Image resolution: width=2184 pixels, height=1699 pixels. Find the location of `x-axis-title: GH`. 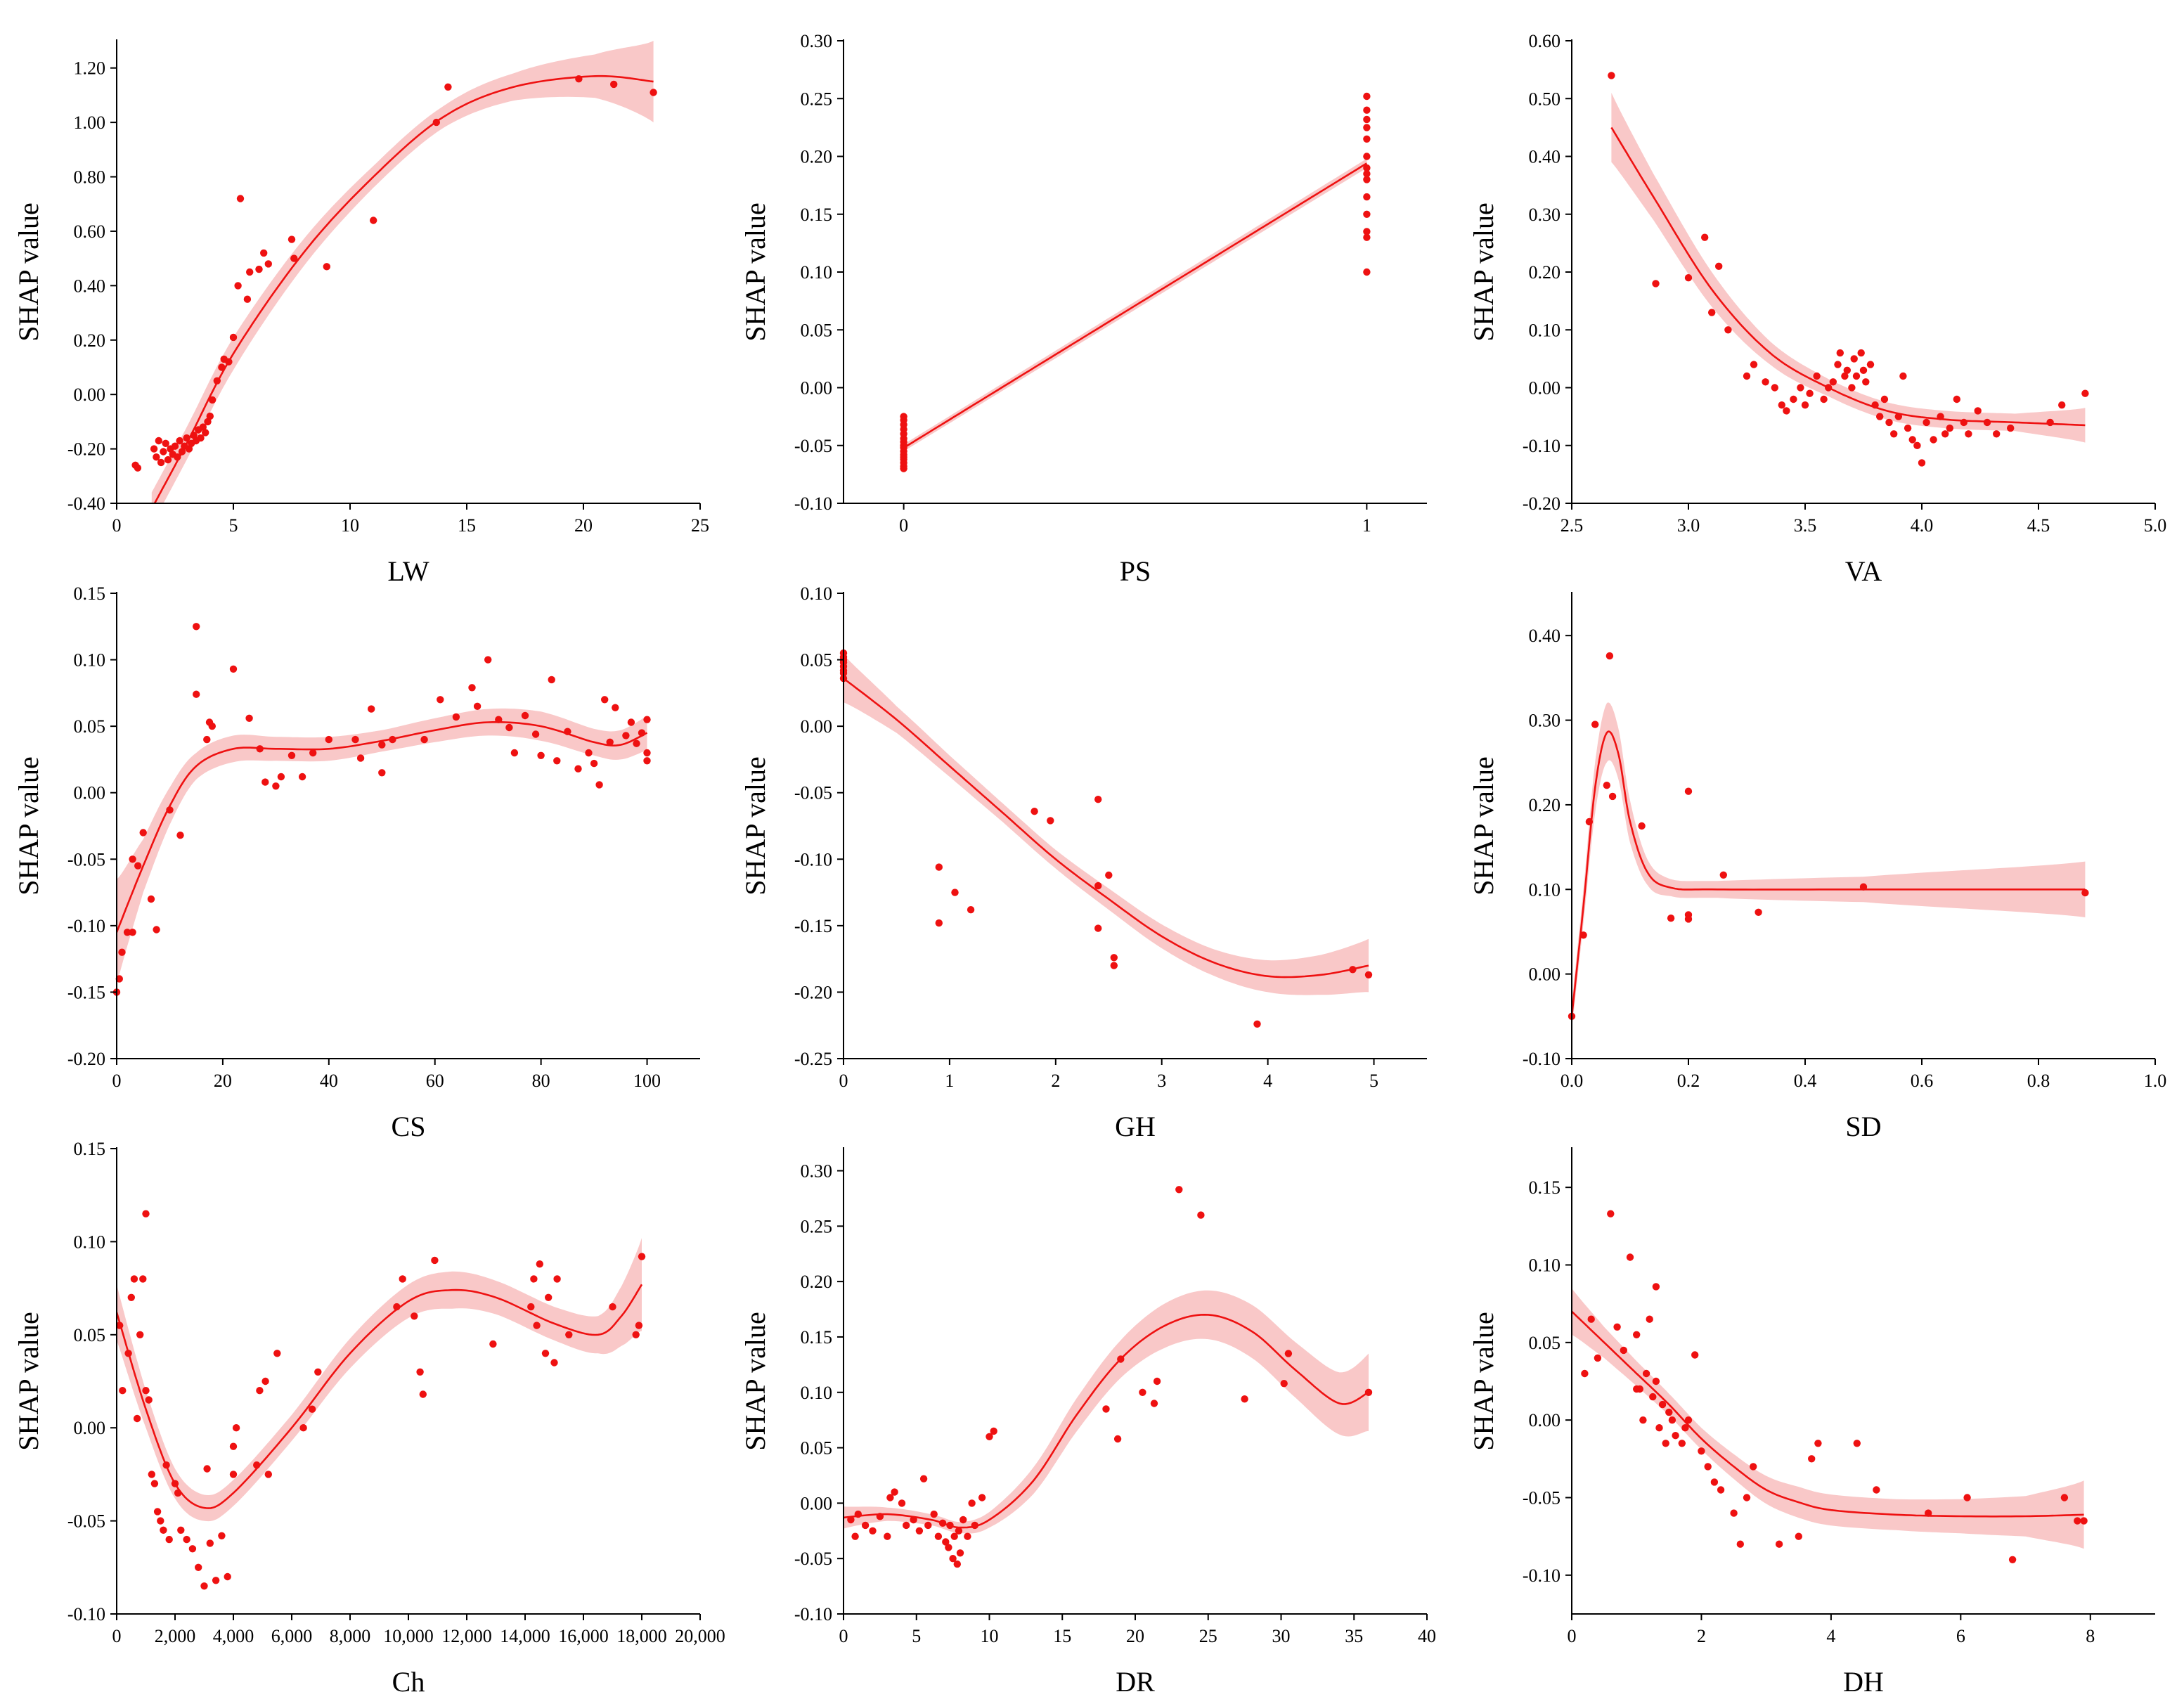

x-axis-title: GH is located at coordinates (1135, 1126).